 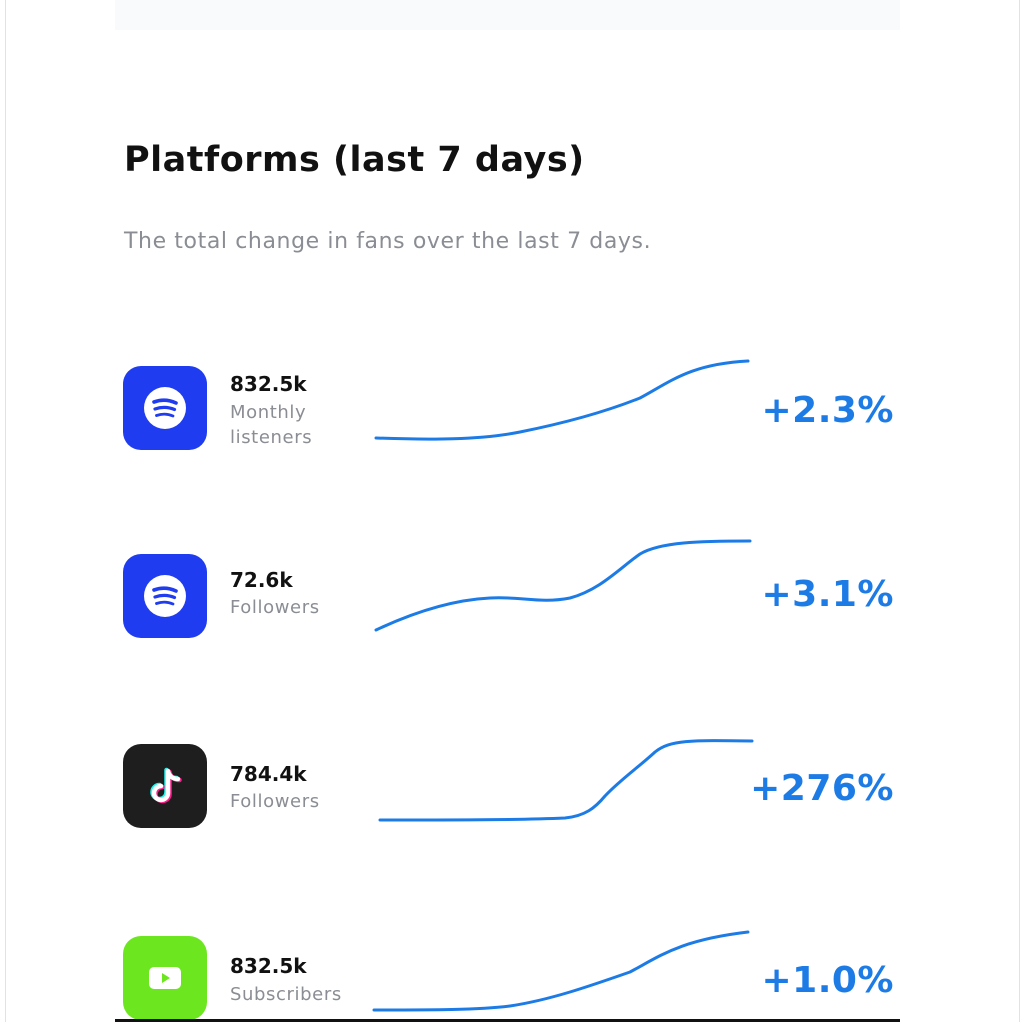 I want to click on frame-border-right, so click(x=1019, y=511).